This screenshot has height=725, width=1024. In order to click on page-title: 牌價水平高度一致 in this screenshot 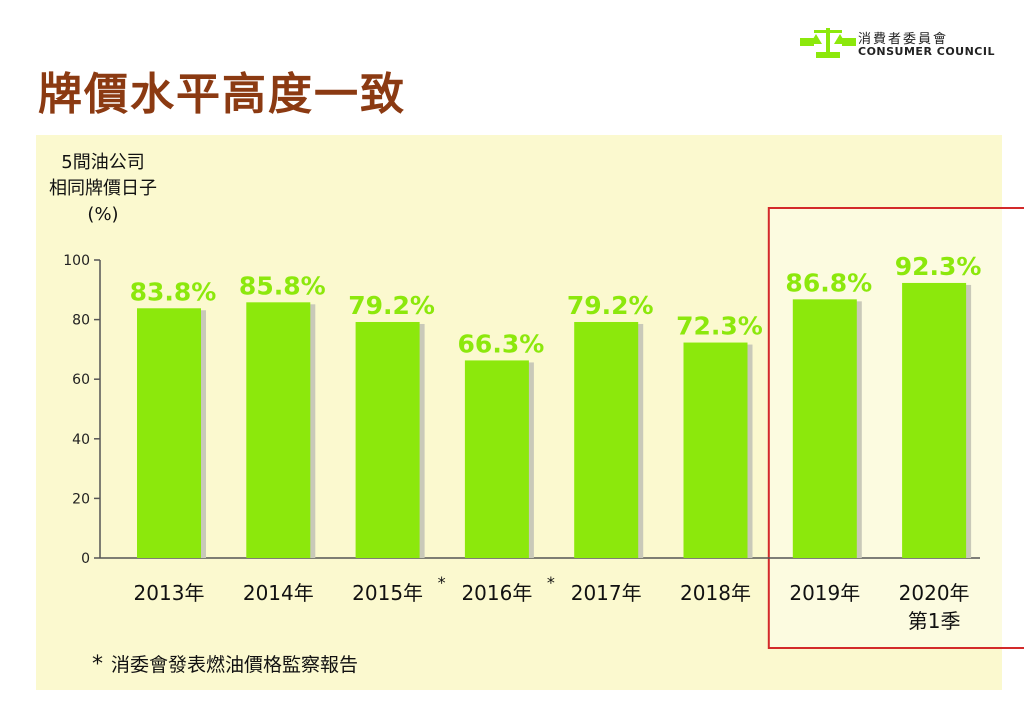, I will do `click(222, 94)`.